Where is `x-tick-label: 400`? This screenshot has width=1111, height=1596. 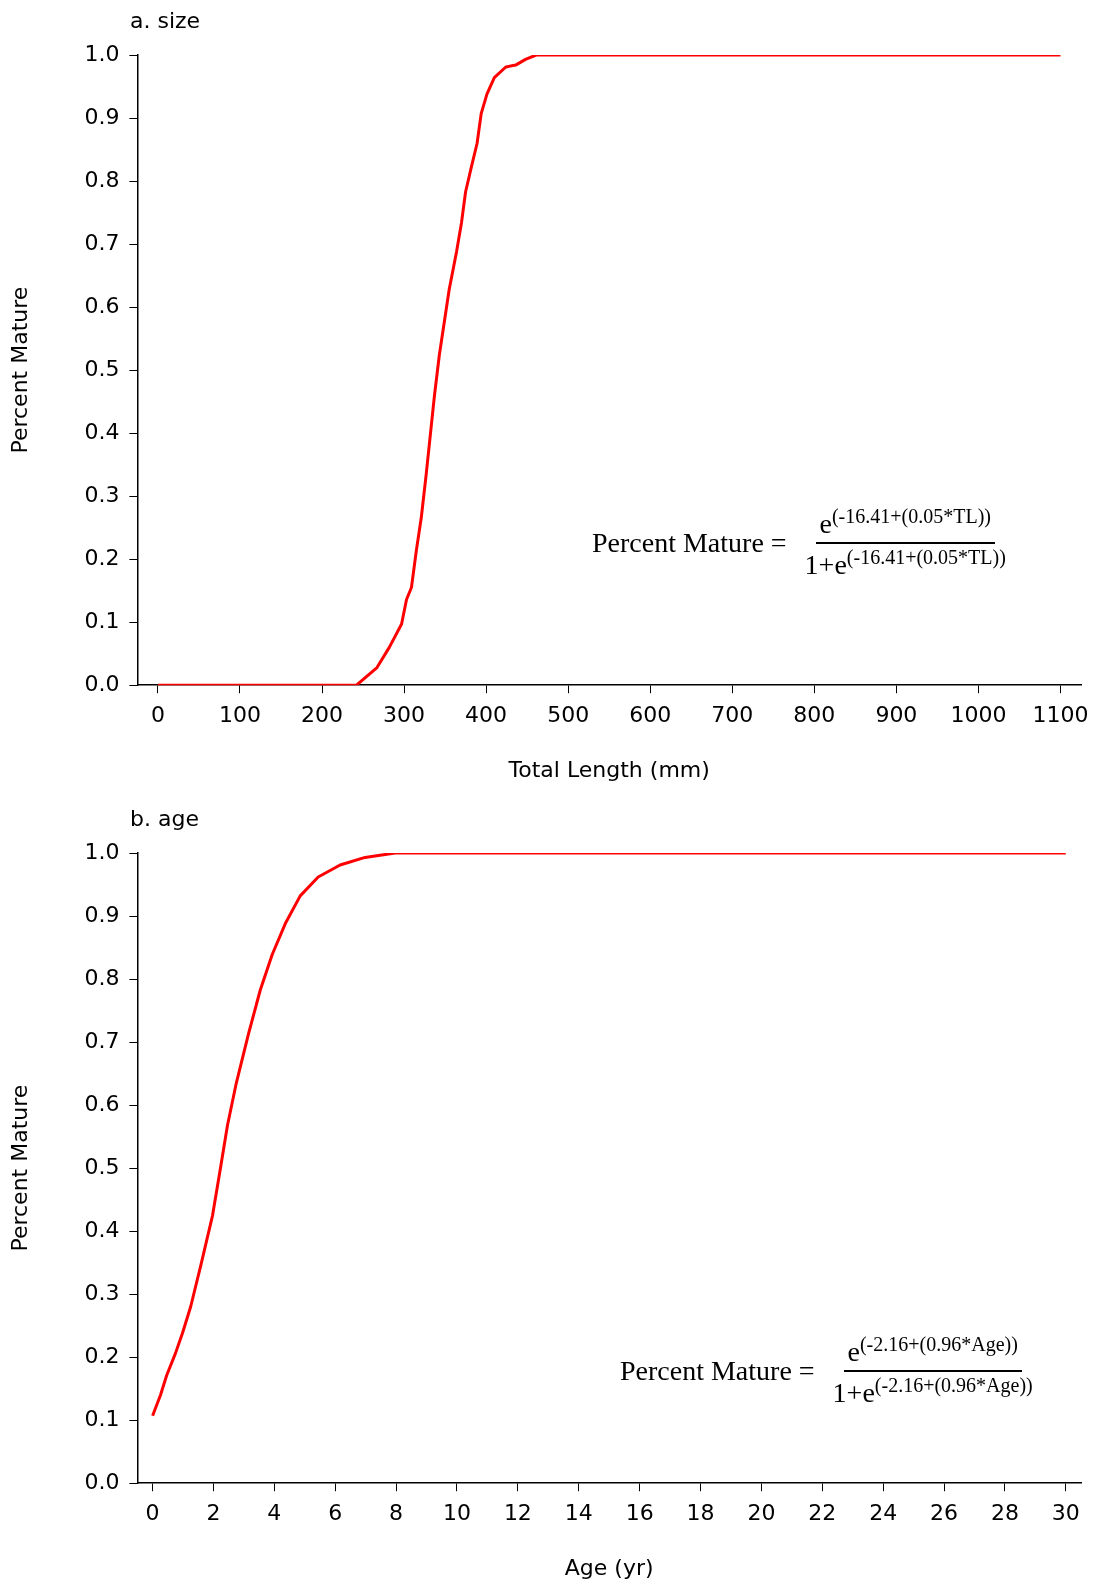
x-tick-label: 400 is located at coordinates (486, 715).